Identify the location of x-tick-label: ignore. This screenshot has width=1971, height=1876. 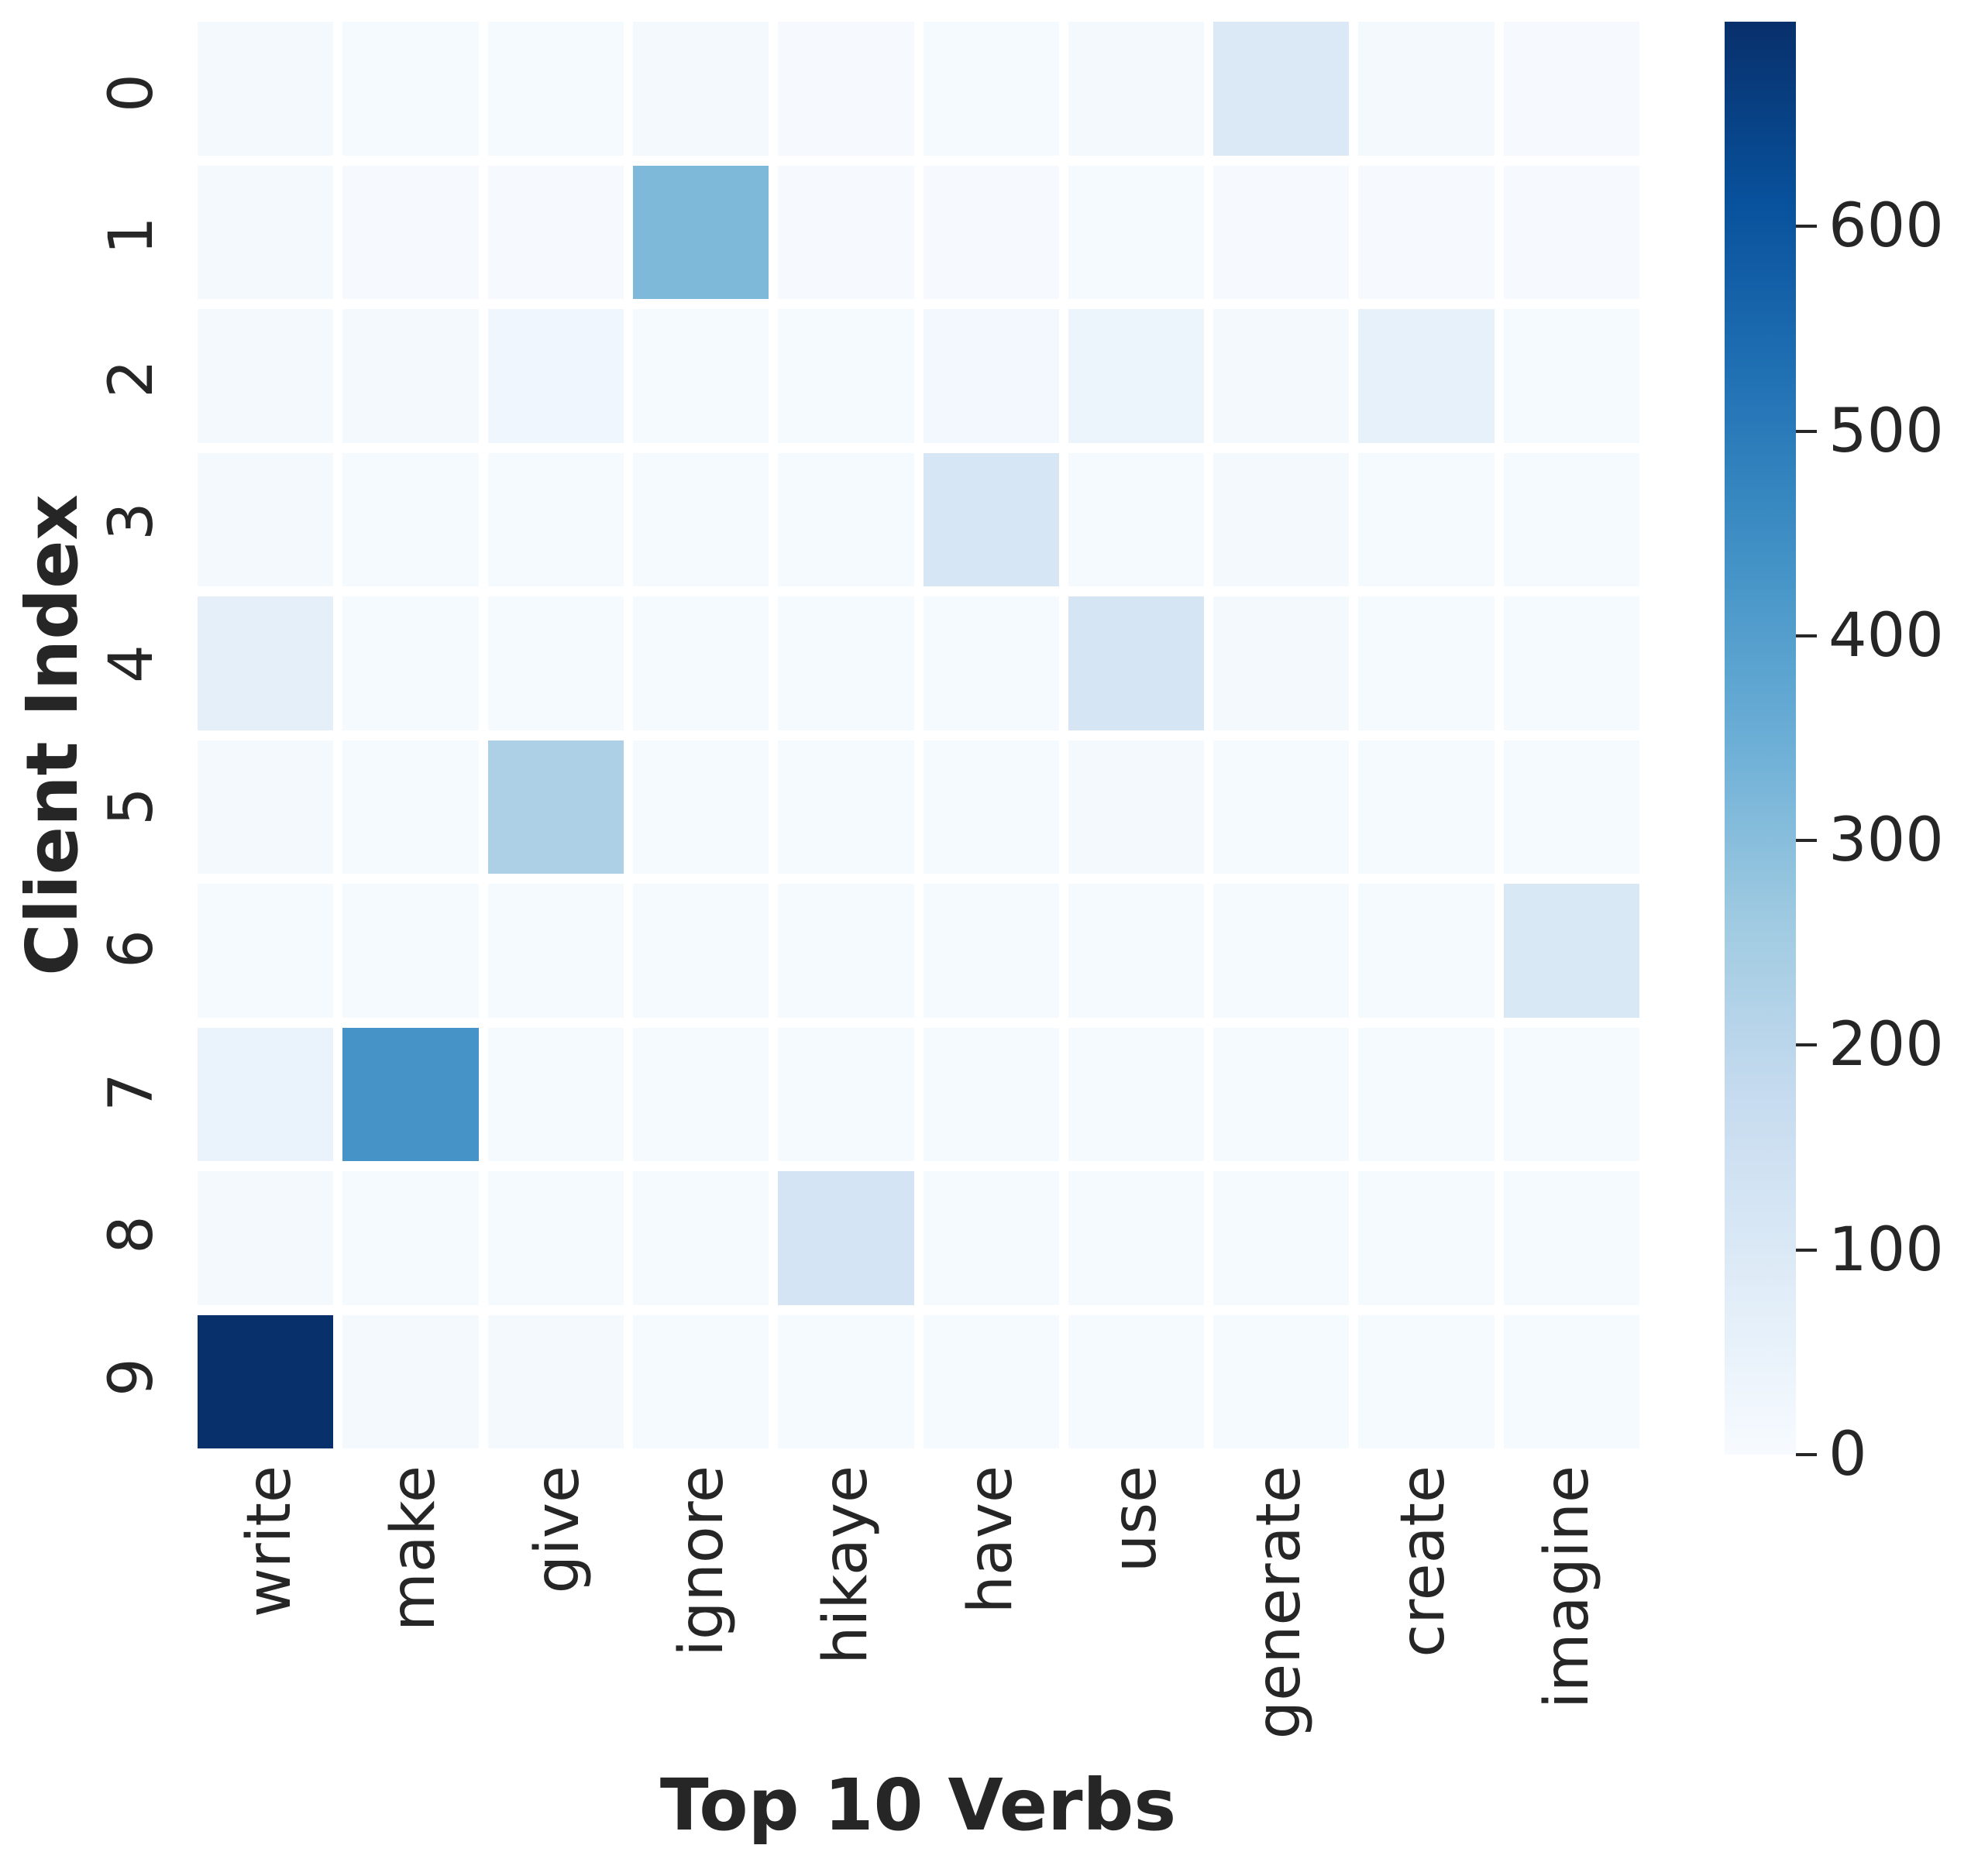
(702, 1561).